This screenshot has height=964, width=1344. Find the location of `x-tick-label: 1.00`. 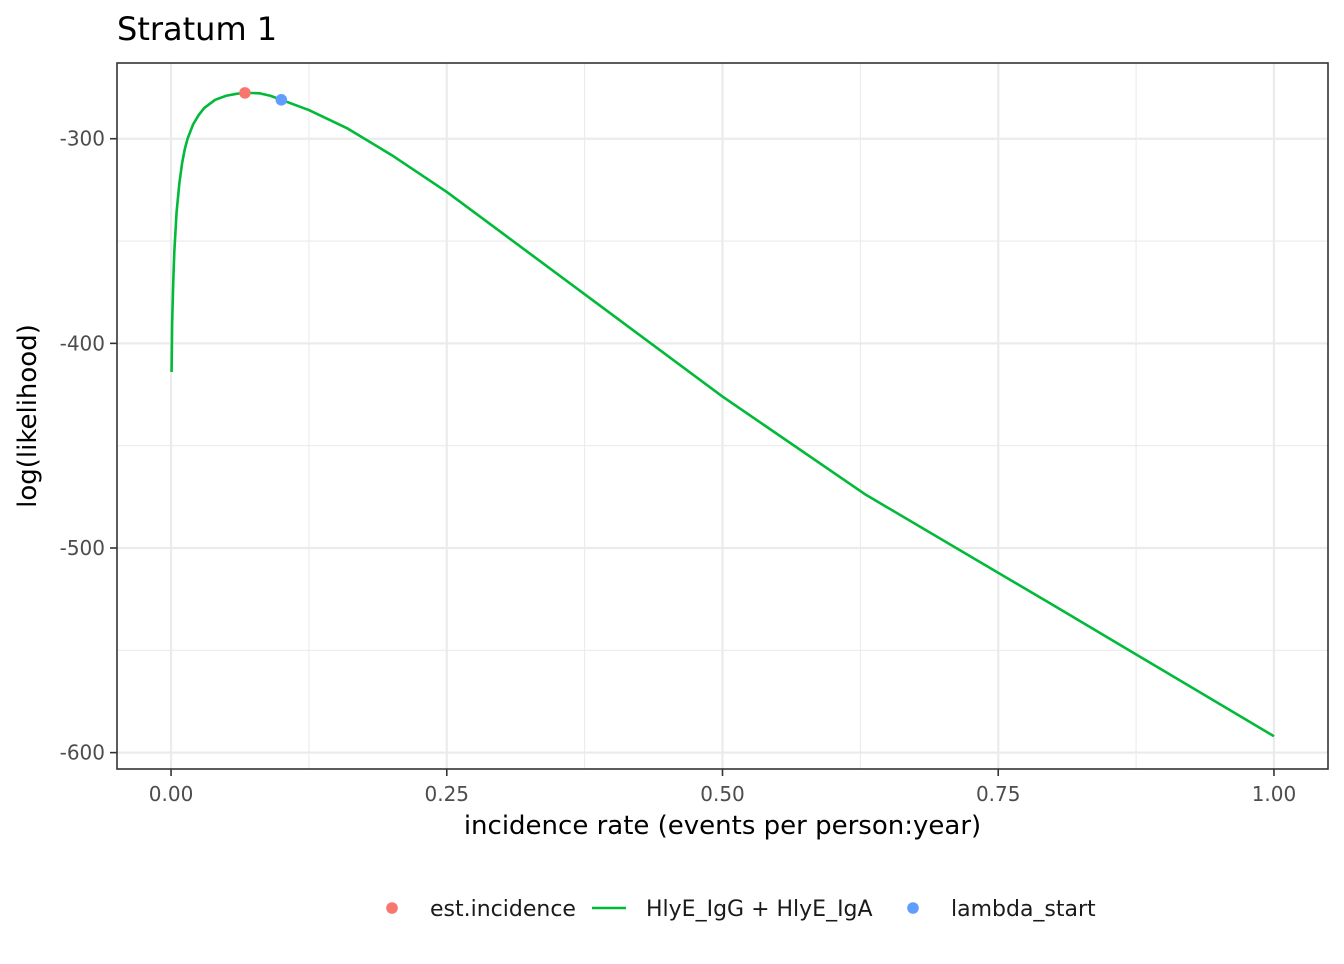

x-tick-label: 1.00 is located at coordinates (1274, 794).